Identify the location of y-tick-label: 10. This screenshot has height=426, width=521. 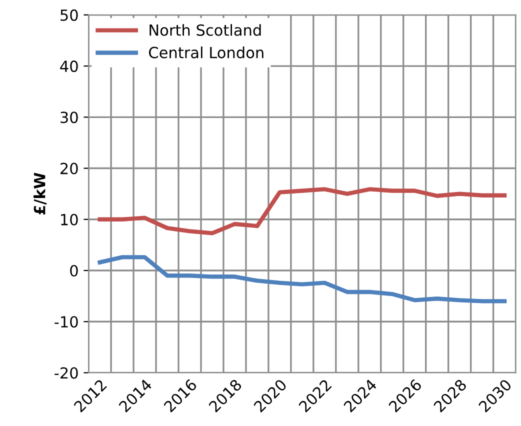
(69, 220).